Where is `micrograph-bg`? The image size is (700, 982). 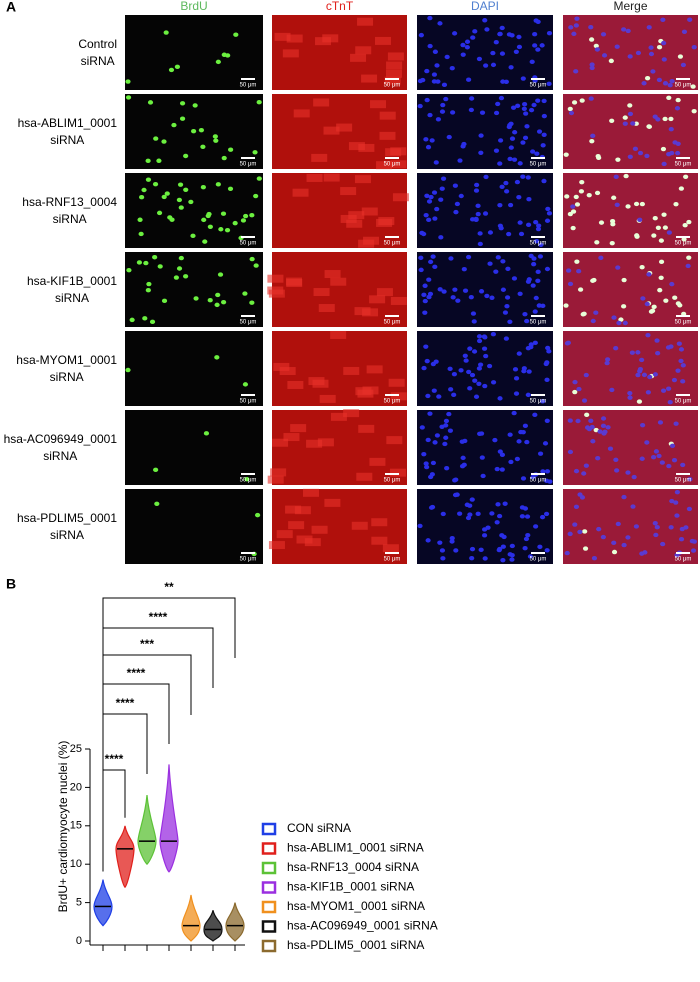
micrograph-bg is located at coordinates (630, 210).